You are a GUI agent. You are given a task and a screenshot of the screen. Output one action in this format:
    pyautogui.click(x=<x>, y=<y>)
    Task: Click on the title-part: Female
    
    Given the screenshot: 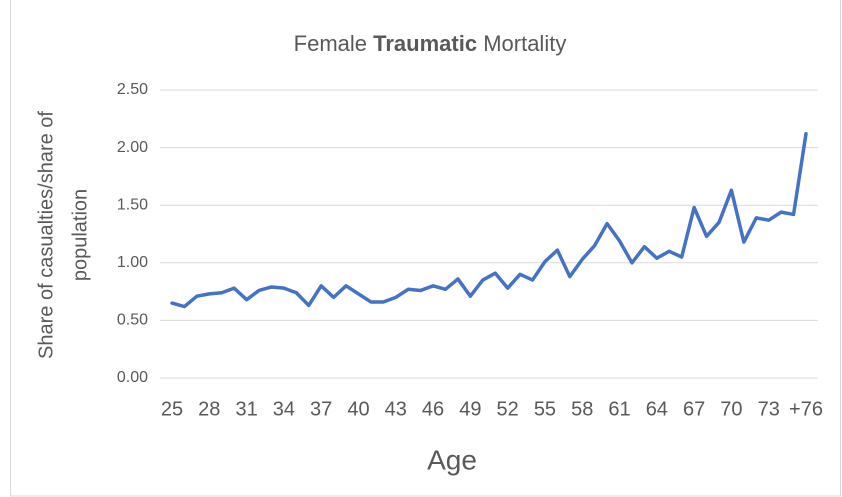 What is the action you would take?
    pyautogui.click(x=333, y=43)
    